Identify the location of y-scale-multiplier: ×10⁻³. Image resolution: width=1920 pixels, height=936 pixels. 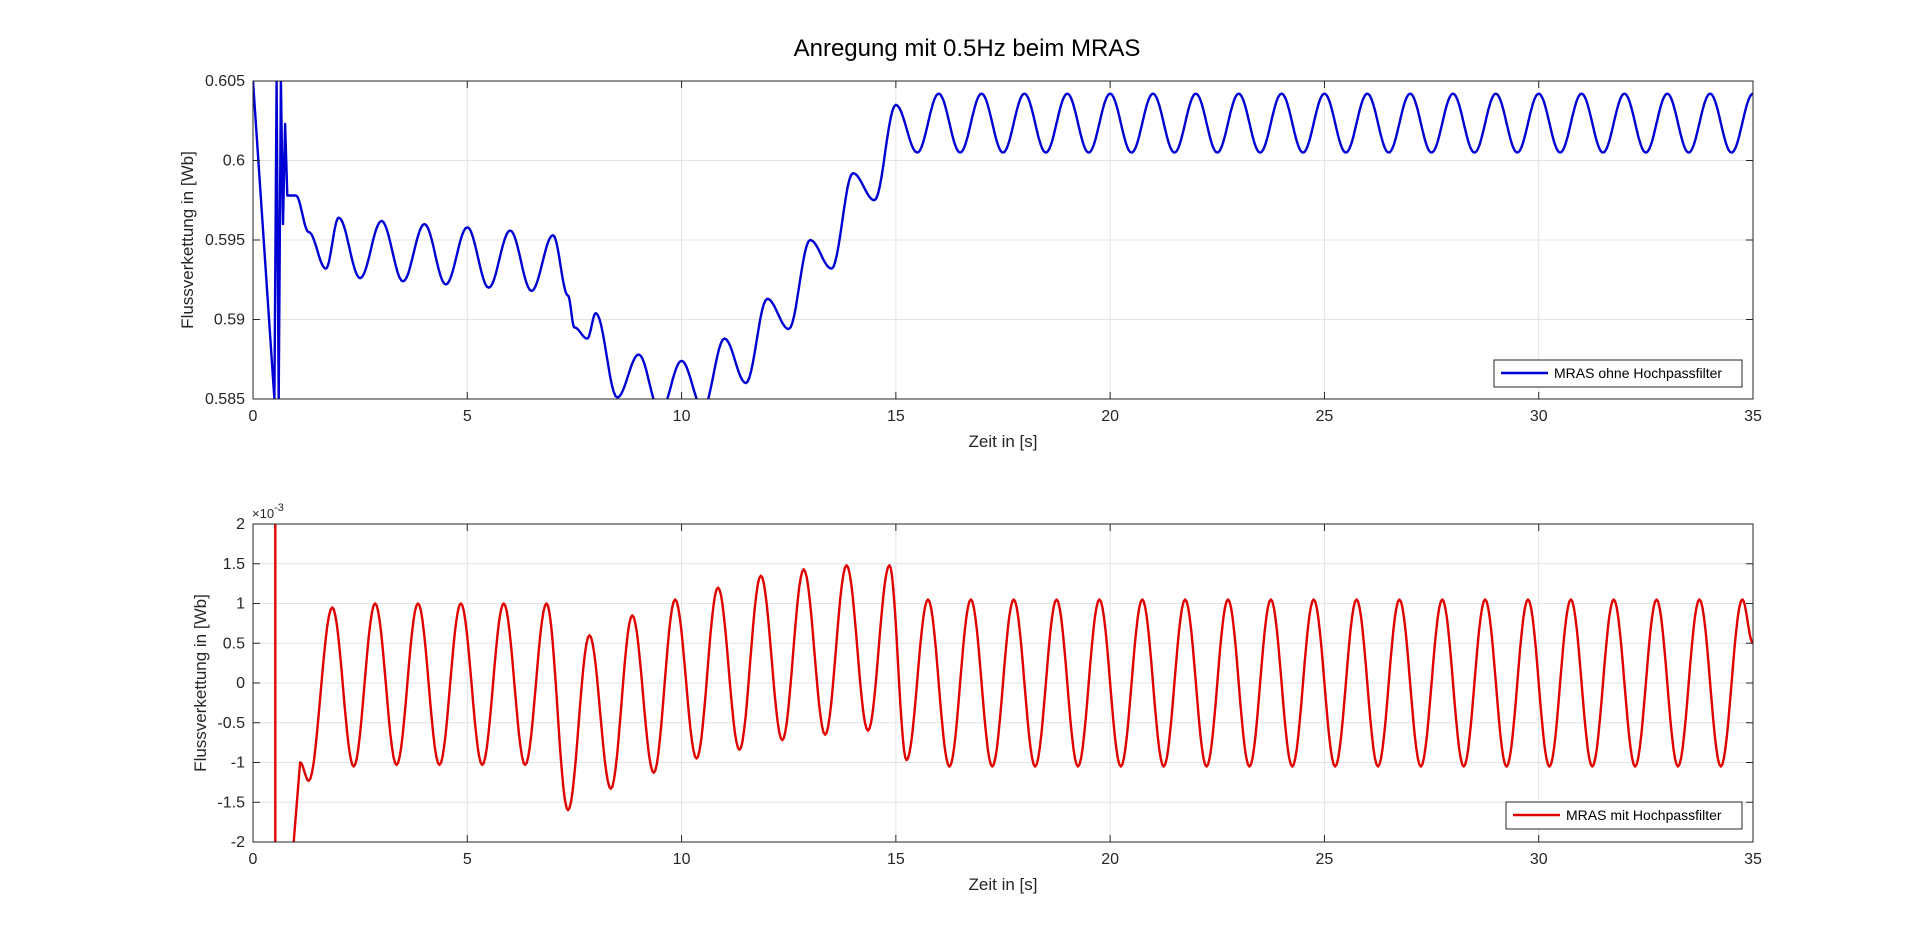
(268, 511).